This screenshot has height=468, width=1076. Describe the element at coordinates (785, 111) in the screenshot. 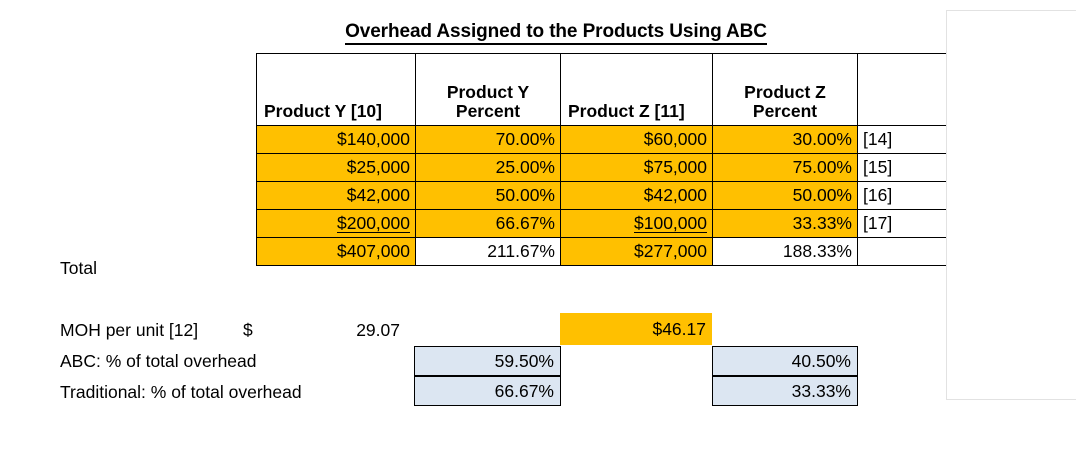

I see `column-header-product-z-percent-line2: Percent` at that location.